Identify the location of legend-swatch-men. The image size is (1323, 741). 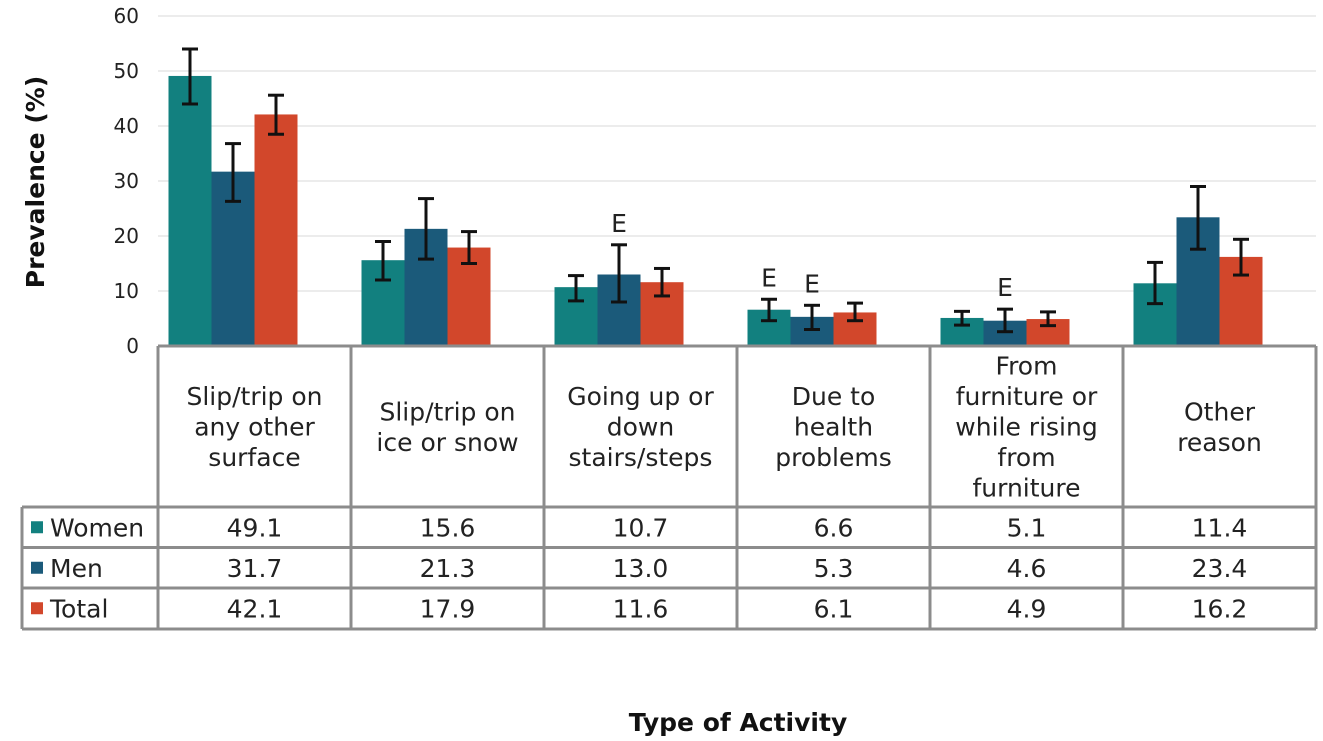
(37, 567).